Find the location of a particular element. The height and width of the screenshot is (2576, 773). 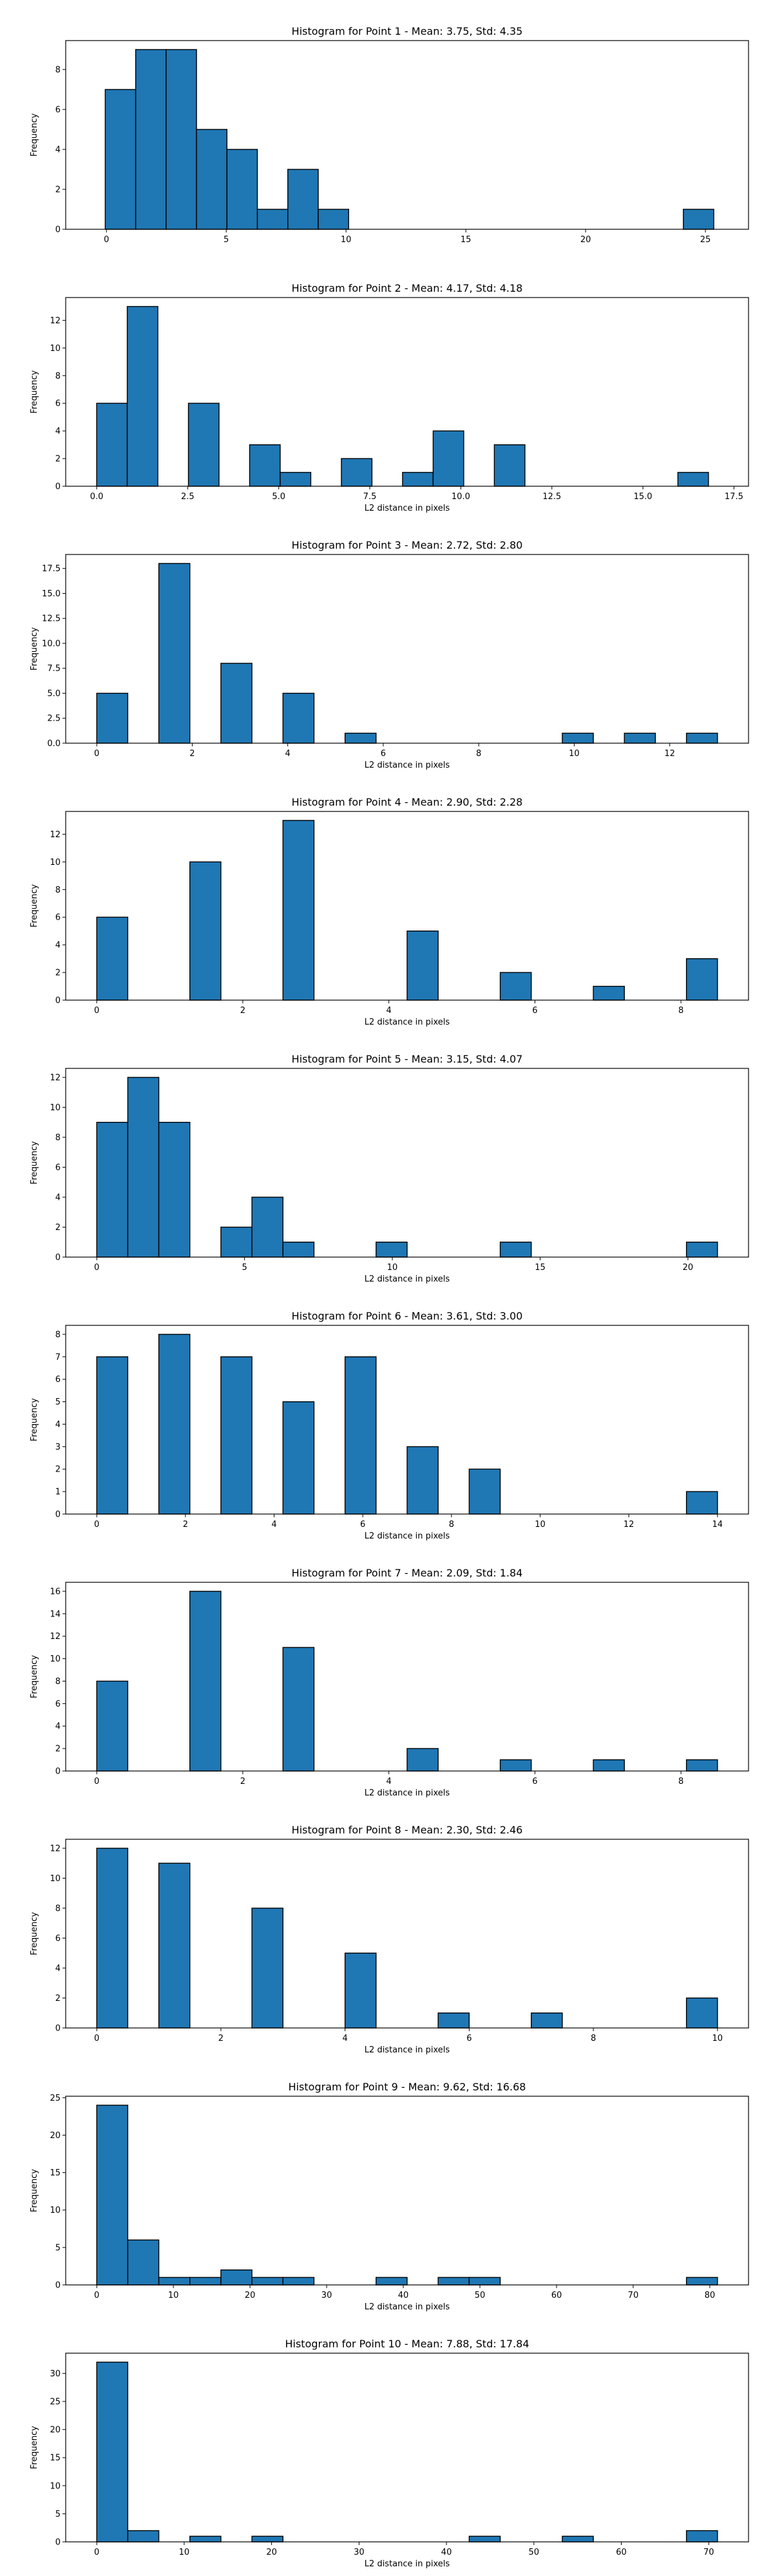

y-tick-label: 5.0 is located at coordinates (54, 694).